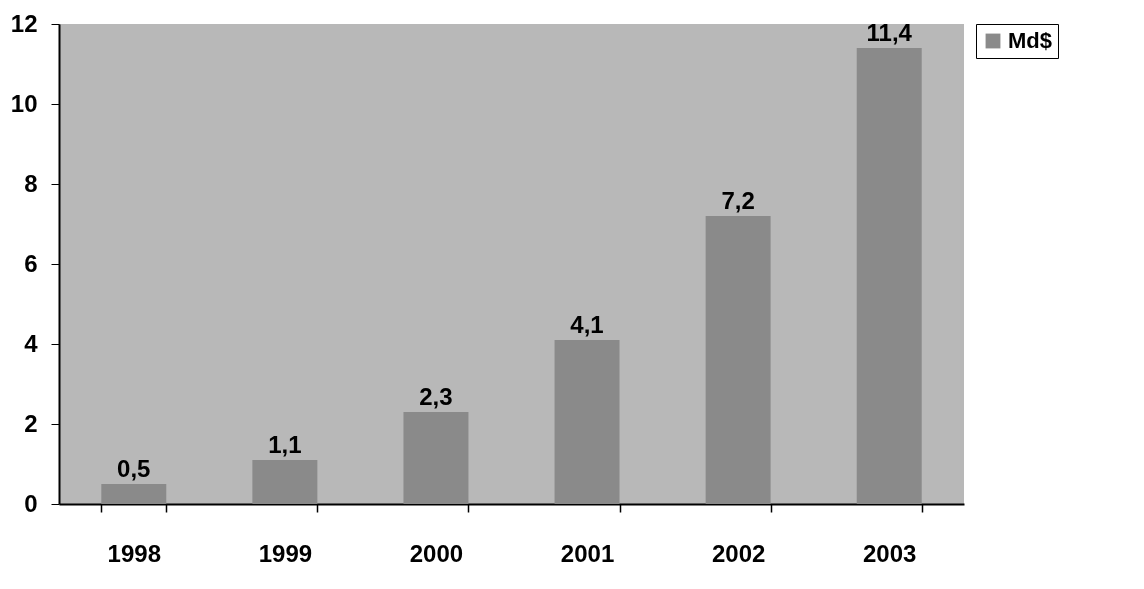 Image resolution: width=1144 pixels, height=589 pixels. Describe the element at coordinates (31, 263) in the screenshot. I see `y-tick-label: 6` at that location.